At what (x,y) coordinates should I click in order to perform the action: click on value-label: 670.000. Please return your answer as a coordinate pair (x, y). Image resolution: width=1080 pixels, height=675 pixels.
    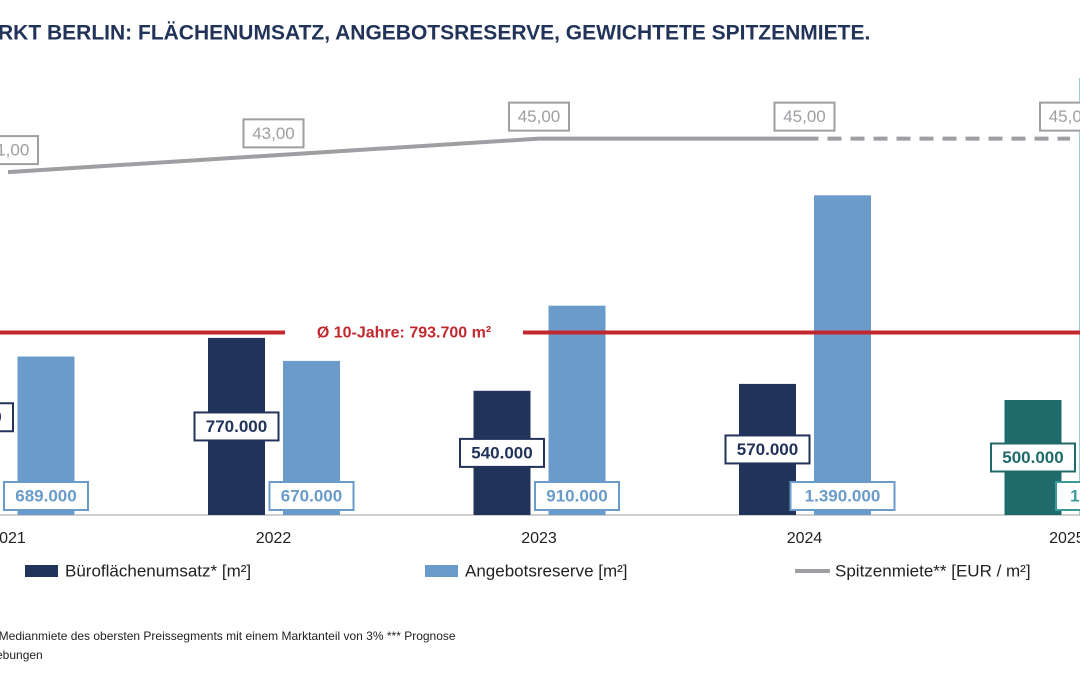
    Looking at the image, I should click on (311, 495).